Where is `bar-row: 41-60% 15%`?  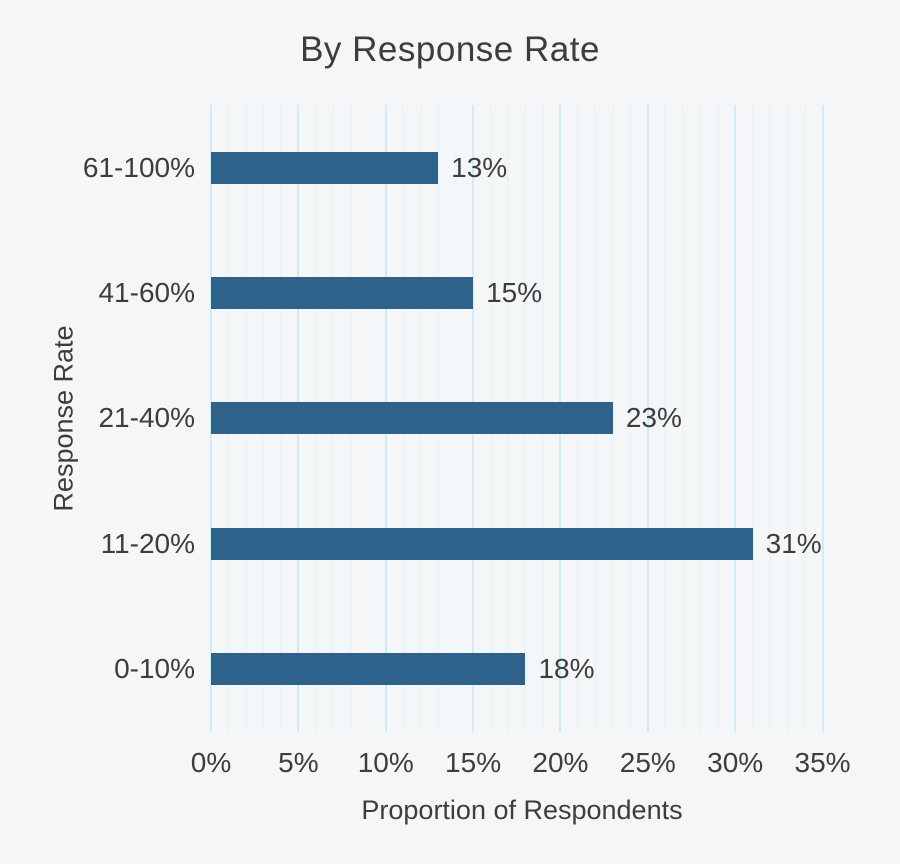 bar-row: 41-60% 15% is located at coordinates (465, 292).